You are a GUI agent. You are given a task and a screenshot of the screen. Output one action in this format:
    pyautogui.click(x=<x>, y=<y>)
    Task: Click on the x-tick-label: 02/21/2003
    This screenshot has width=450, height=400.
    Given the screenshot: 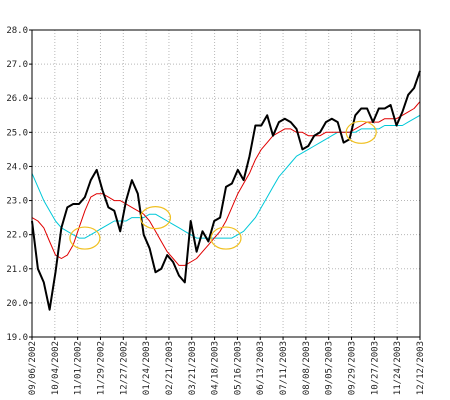 What is the action you would take?
    pyautogui.click(x=170, y=368)
    